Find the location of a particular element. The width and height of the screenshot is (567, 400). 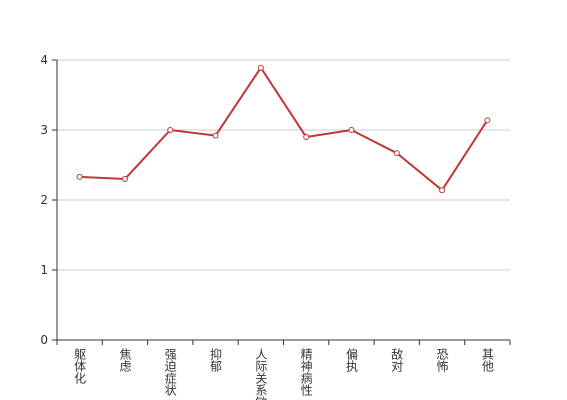

x-tick-label: 恐怖 is located at coordinates (442, 360).